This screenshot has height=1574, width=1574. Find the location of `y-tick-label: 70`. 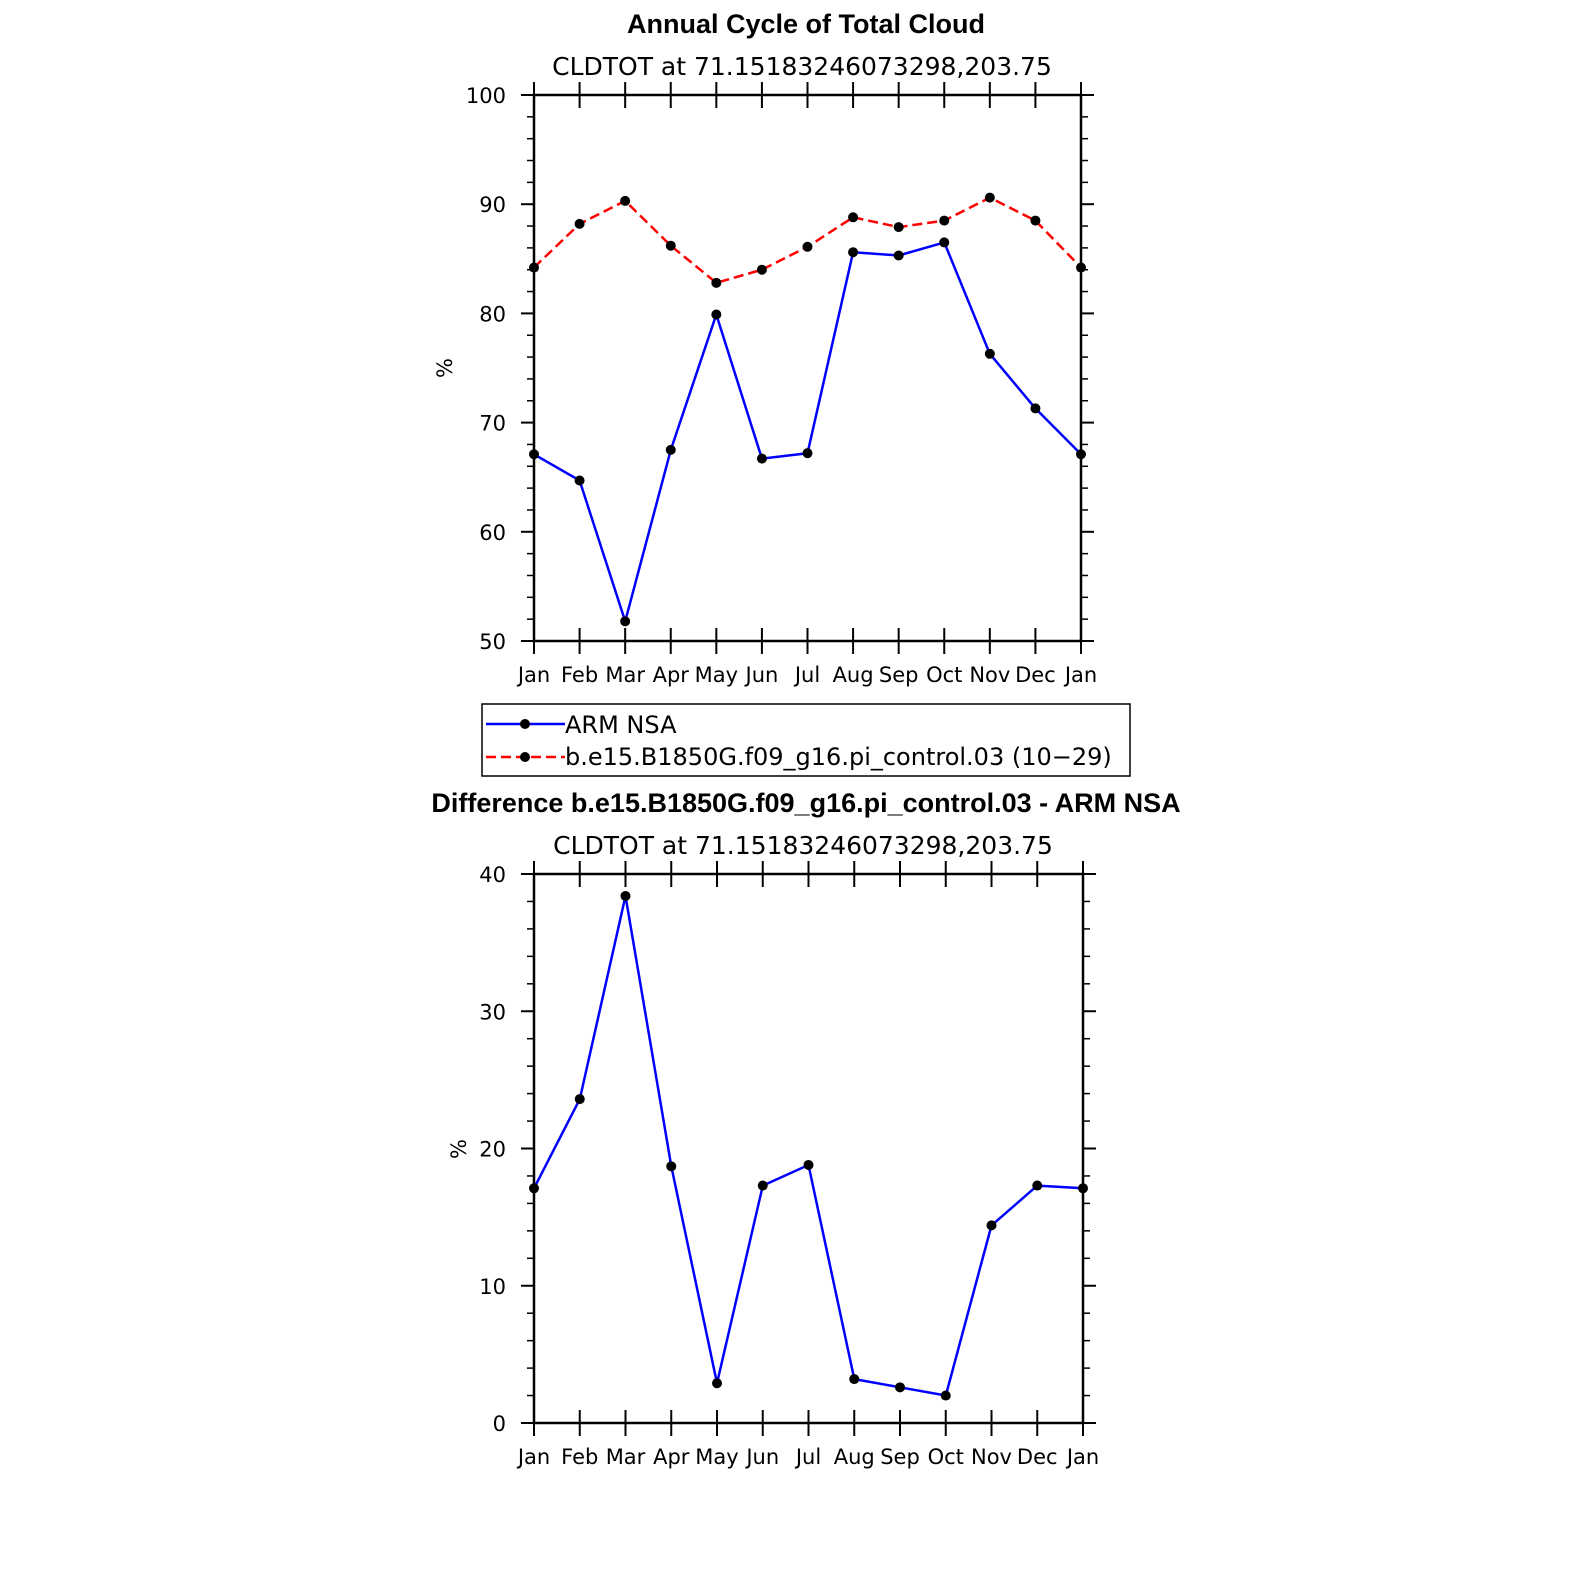

y-tick-label: 70 is located at coordinates (492, 424).